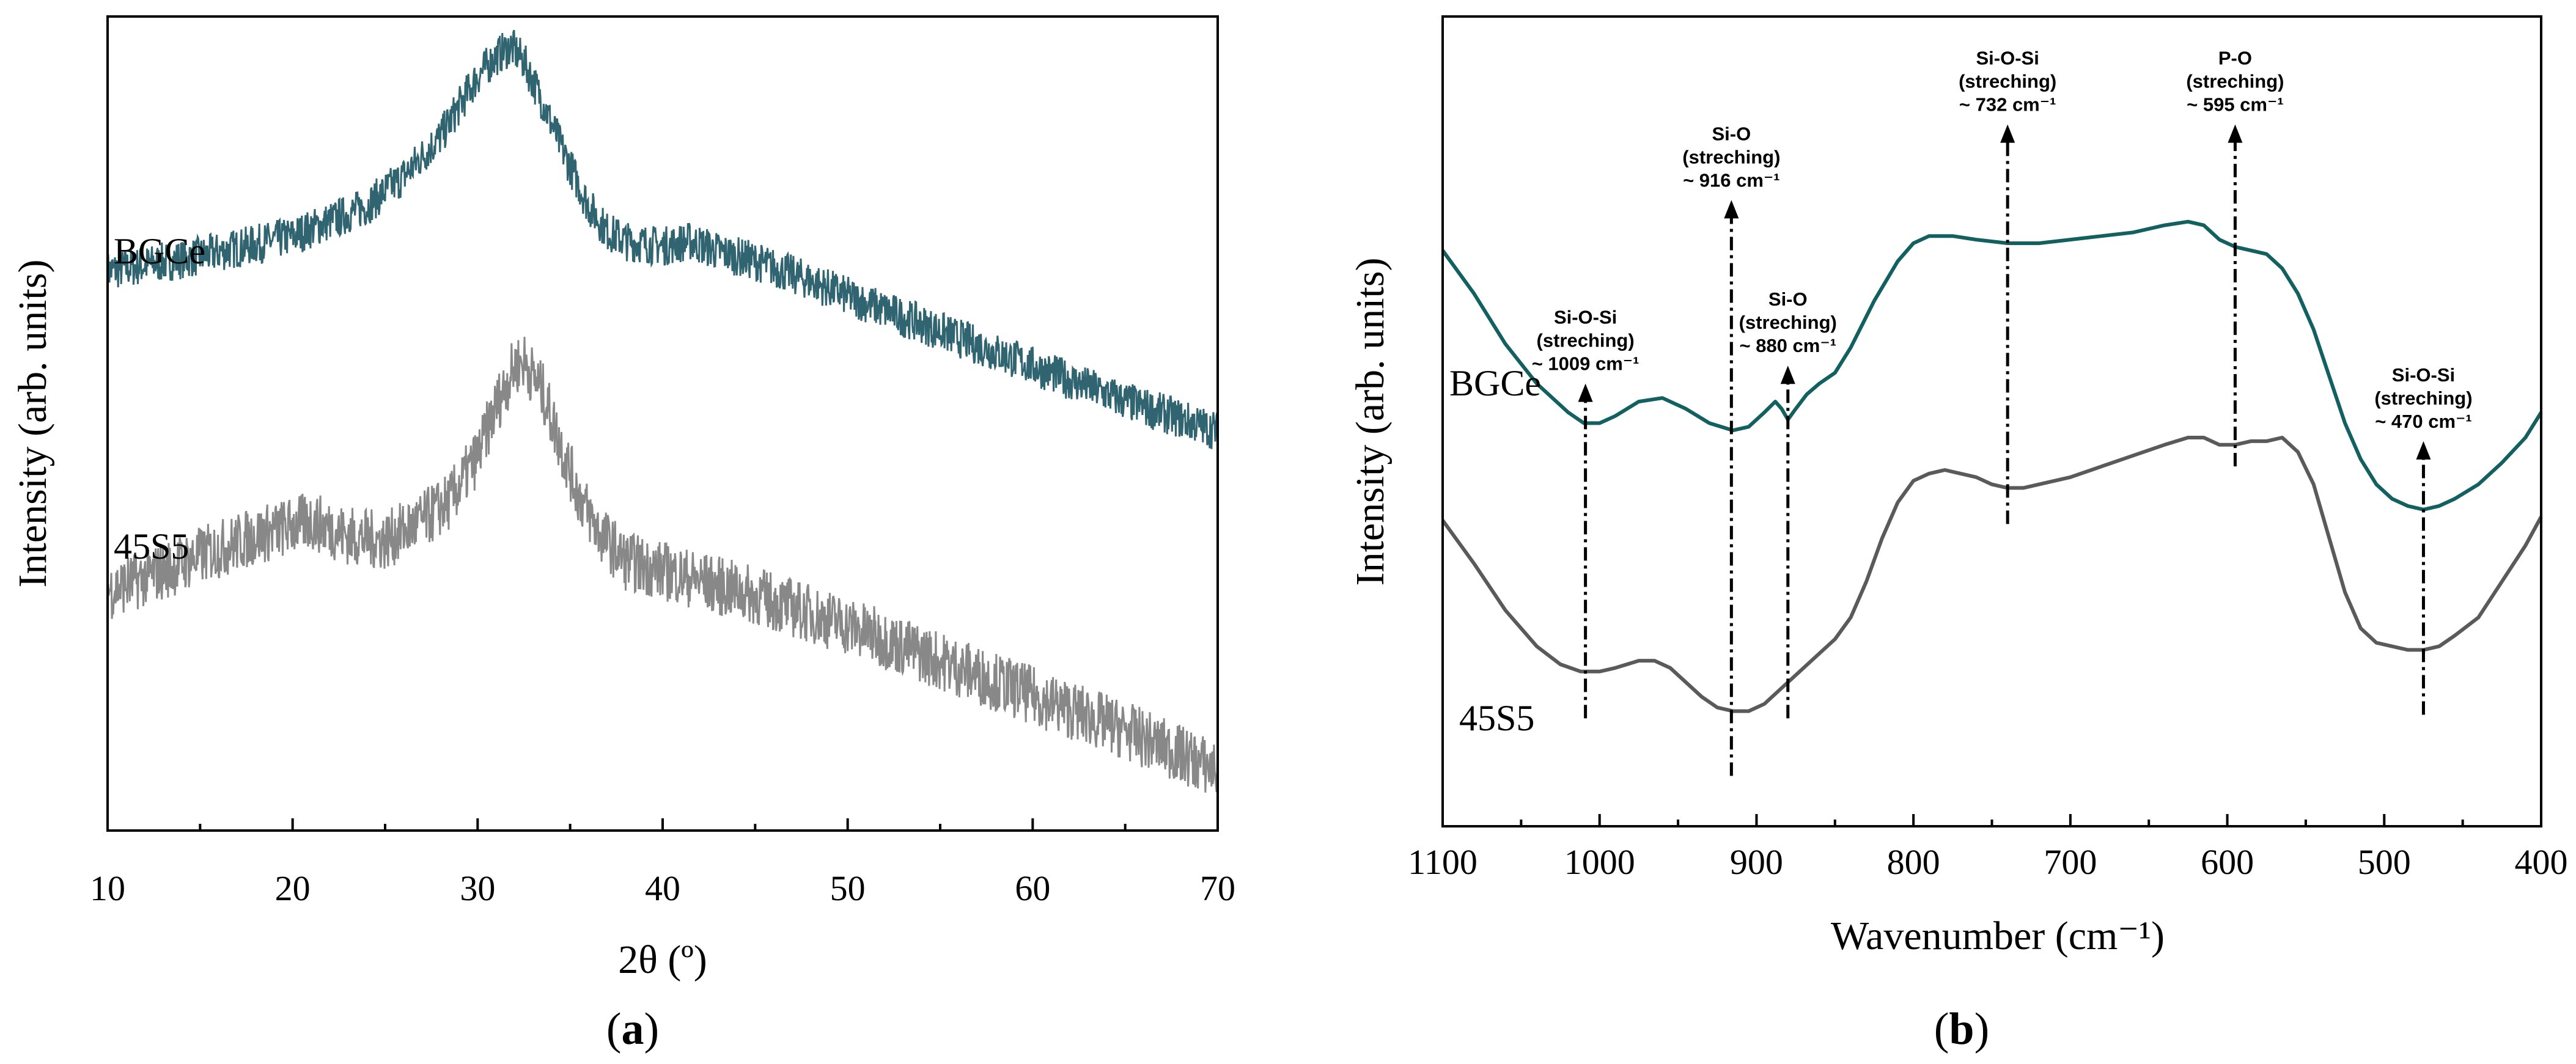 Image resolution: width=2576 pixels, height=1064 pixels. What do you see at coordinates (2423, 539) in the screenshot?
I see `panel-b-annotation: Si-O-Si(streching)~ 470 cm⁻¹` at bounding box center [2423, 539].